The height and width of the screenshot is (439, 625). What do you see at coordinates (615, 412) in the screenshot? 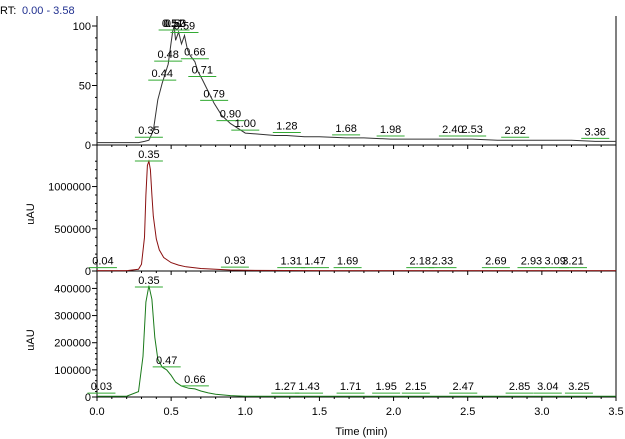
I see `x-tick-label: 3.5` at bounding box center [615, 412].